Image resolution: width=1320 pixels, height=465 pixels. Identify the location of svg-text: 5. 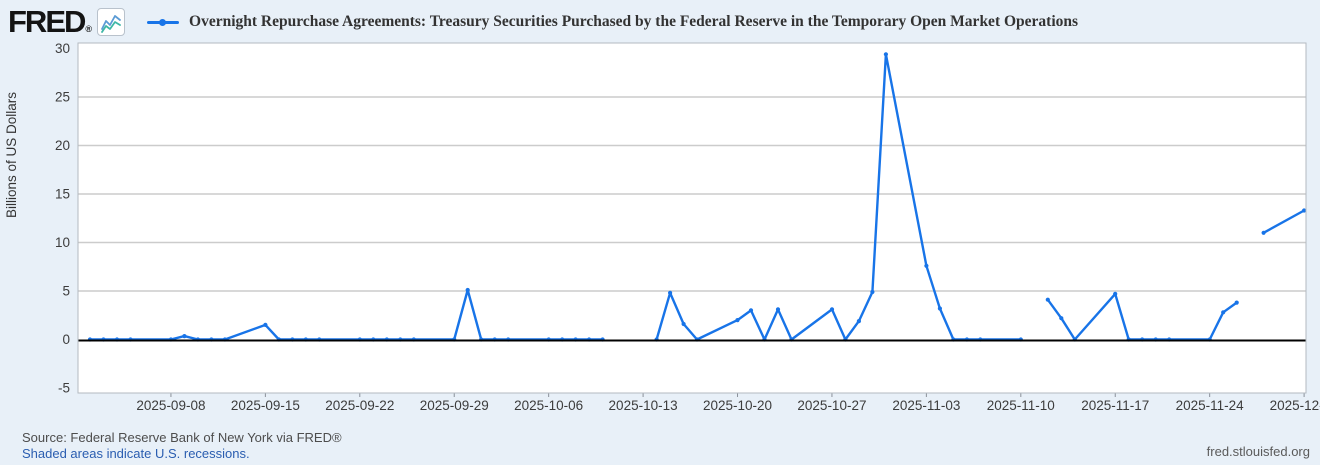
(66, 291).